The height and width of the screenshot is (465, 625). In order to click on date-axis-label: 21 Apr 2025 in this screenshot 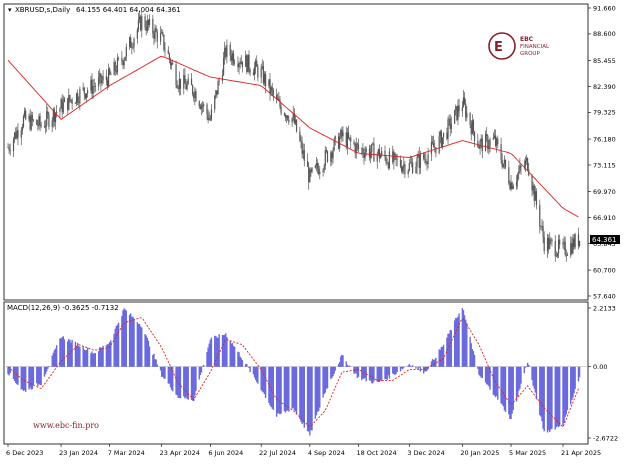, I will do `click(581, 453)`.